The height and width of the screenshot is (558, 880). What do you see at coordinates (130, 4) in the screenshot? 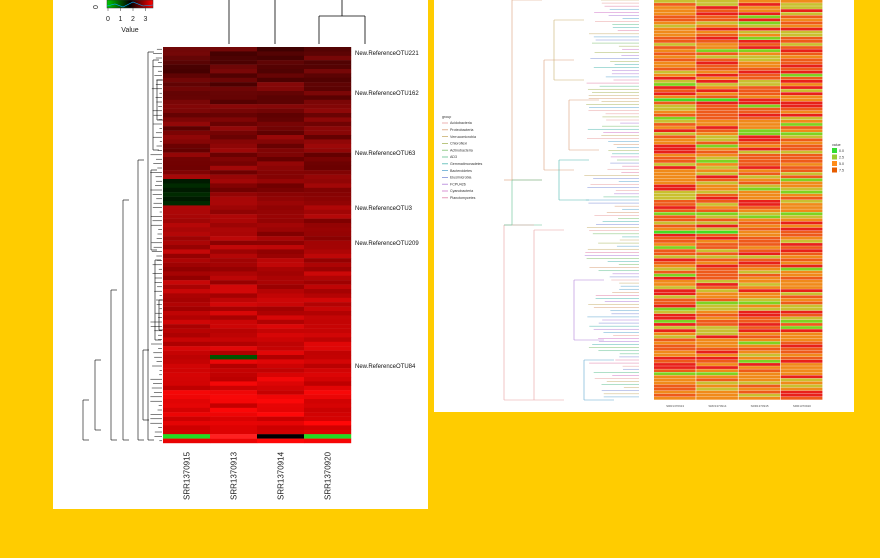
I see `color-key-bar` at bounding box center [130, 4].